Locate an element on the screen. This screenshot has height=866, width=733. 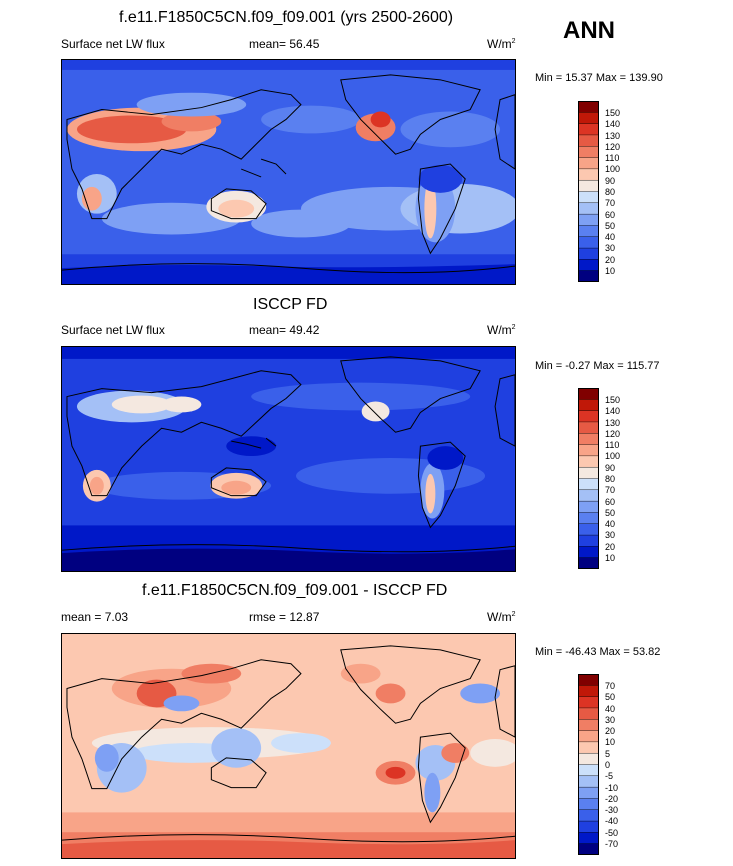
season-label: ANN is located at coordinates (589, 30).